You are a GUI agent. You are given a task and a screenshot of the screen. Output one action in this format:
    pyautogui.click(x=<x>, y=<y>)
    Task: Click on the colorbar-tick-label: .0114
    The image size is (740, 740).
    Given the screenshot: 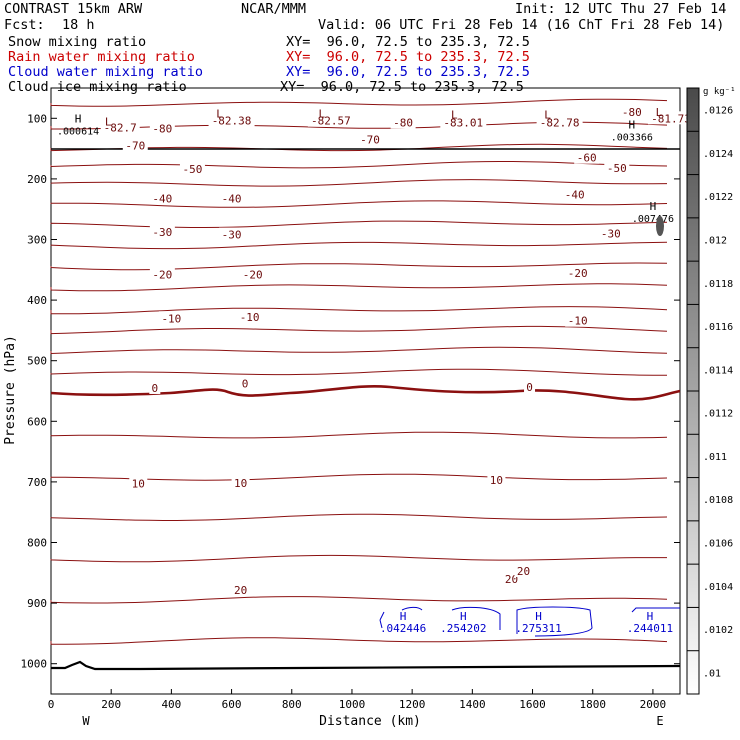 What is the action you would take?
    pyautogui.click(x=718, y=370)
    